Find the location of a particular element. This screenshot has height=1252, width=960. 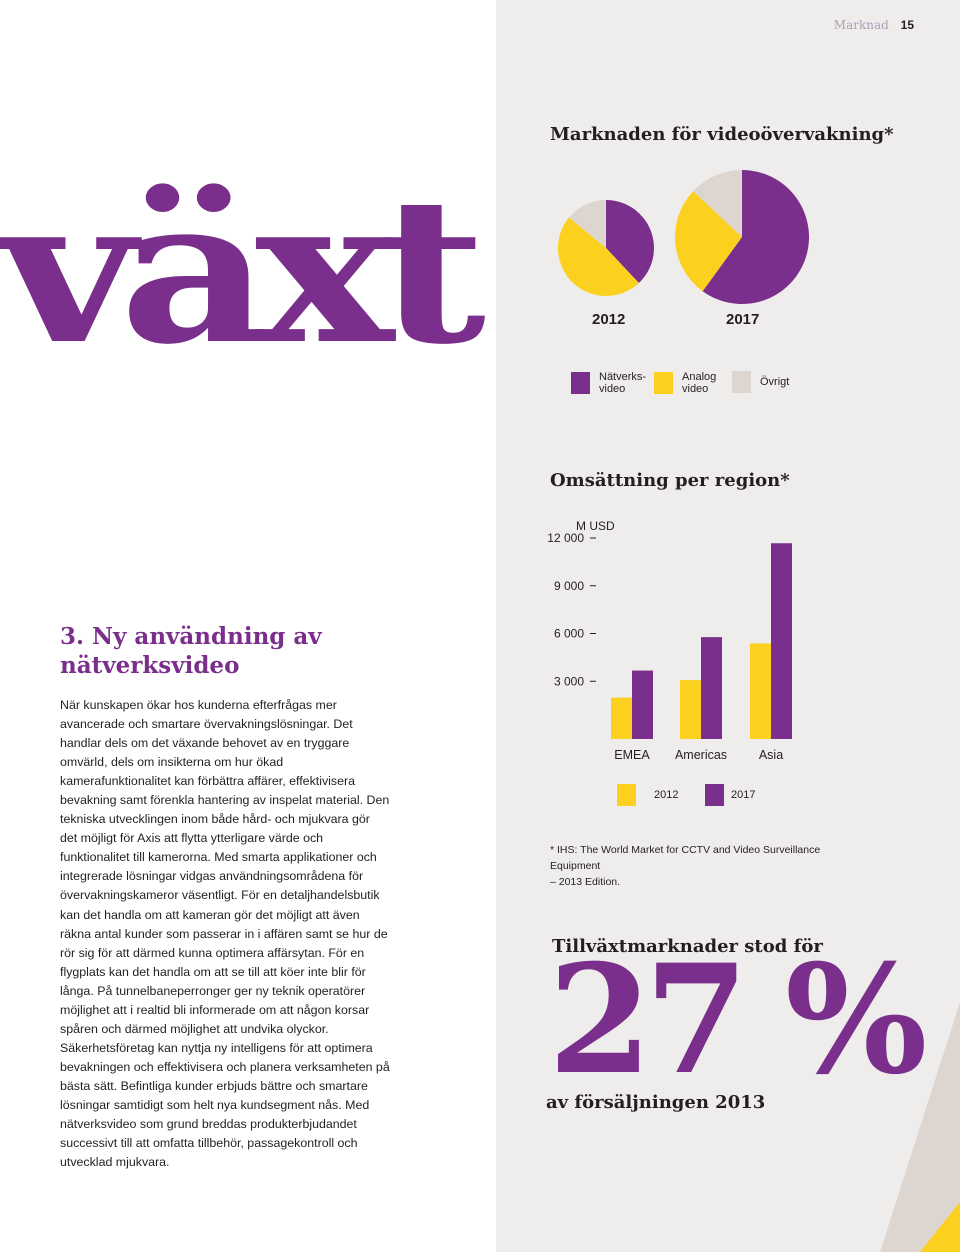

legend-swatch-2017 is located at coordinates (714, 795).